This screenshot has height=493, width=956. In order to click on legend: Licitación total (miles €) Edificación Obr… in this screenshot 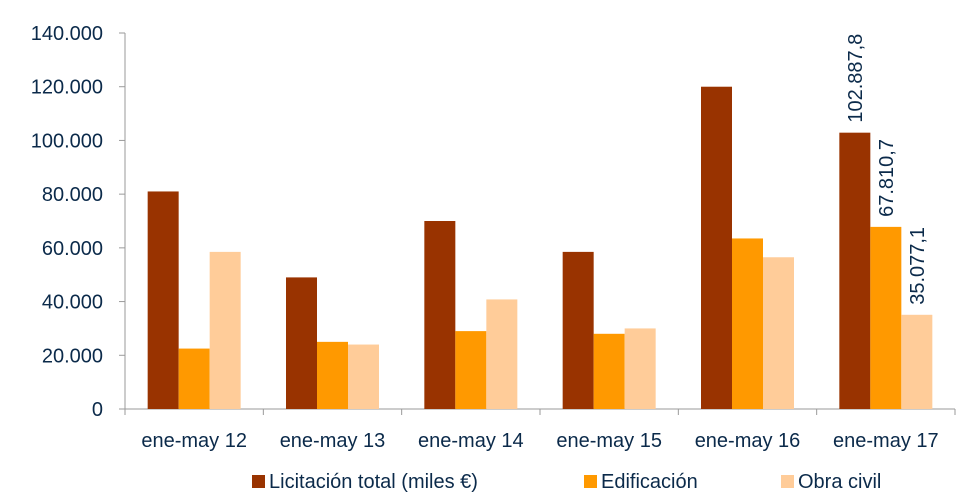, I will do `click(566, 482)`.